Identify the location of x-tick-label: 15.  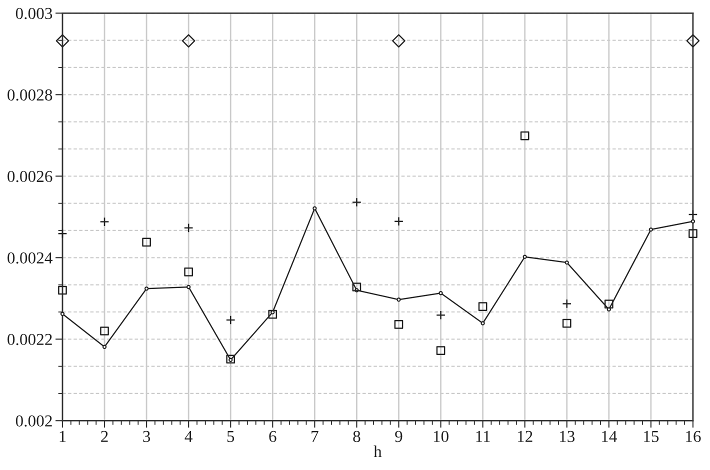
(651, 436).